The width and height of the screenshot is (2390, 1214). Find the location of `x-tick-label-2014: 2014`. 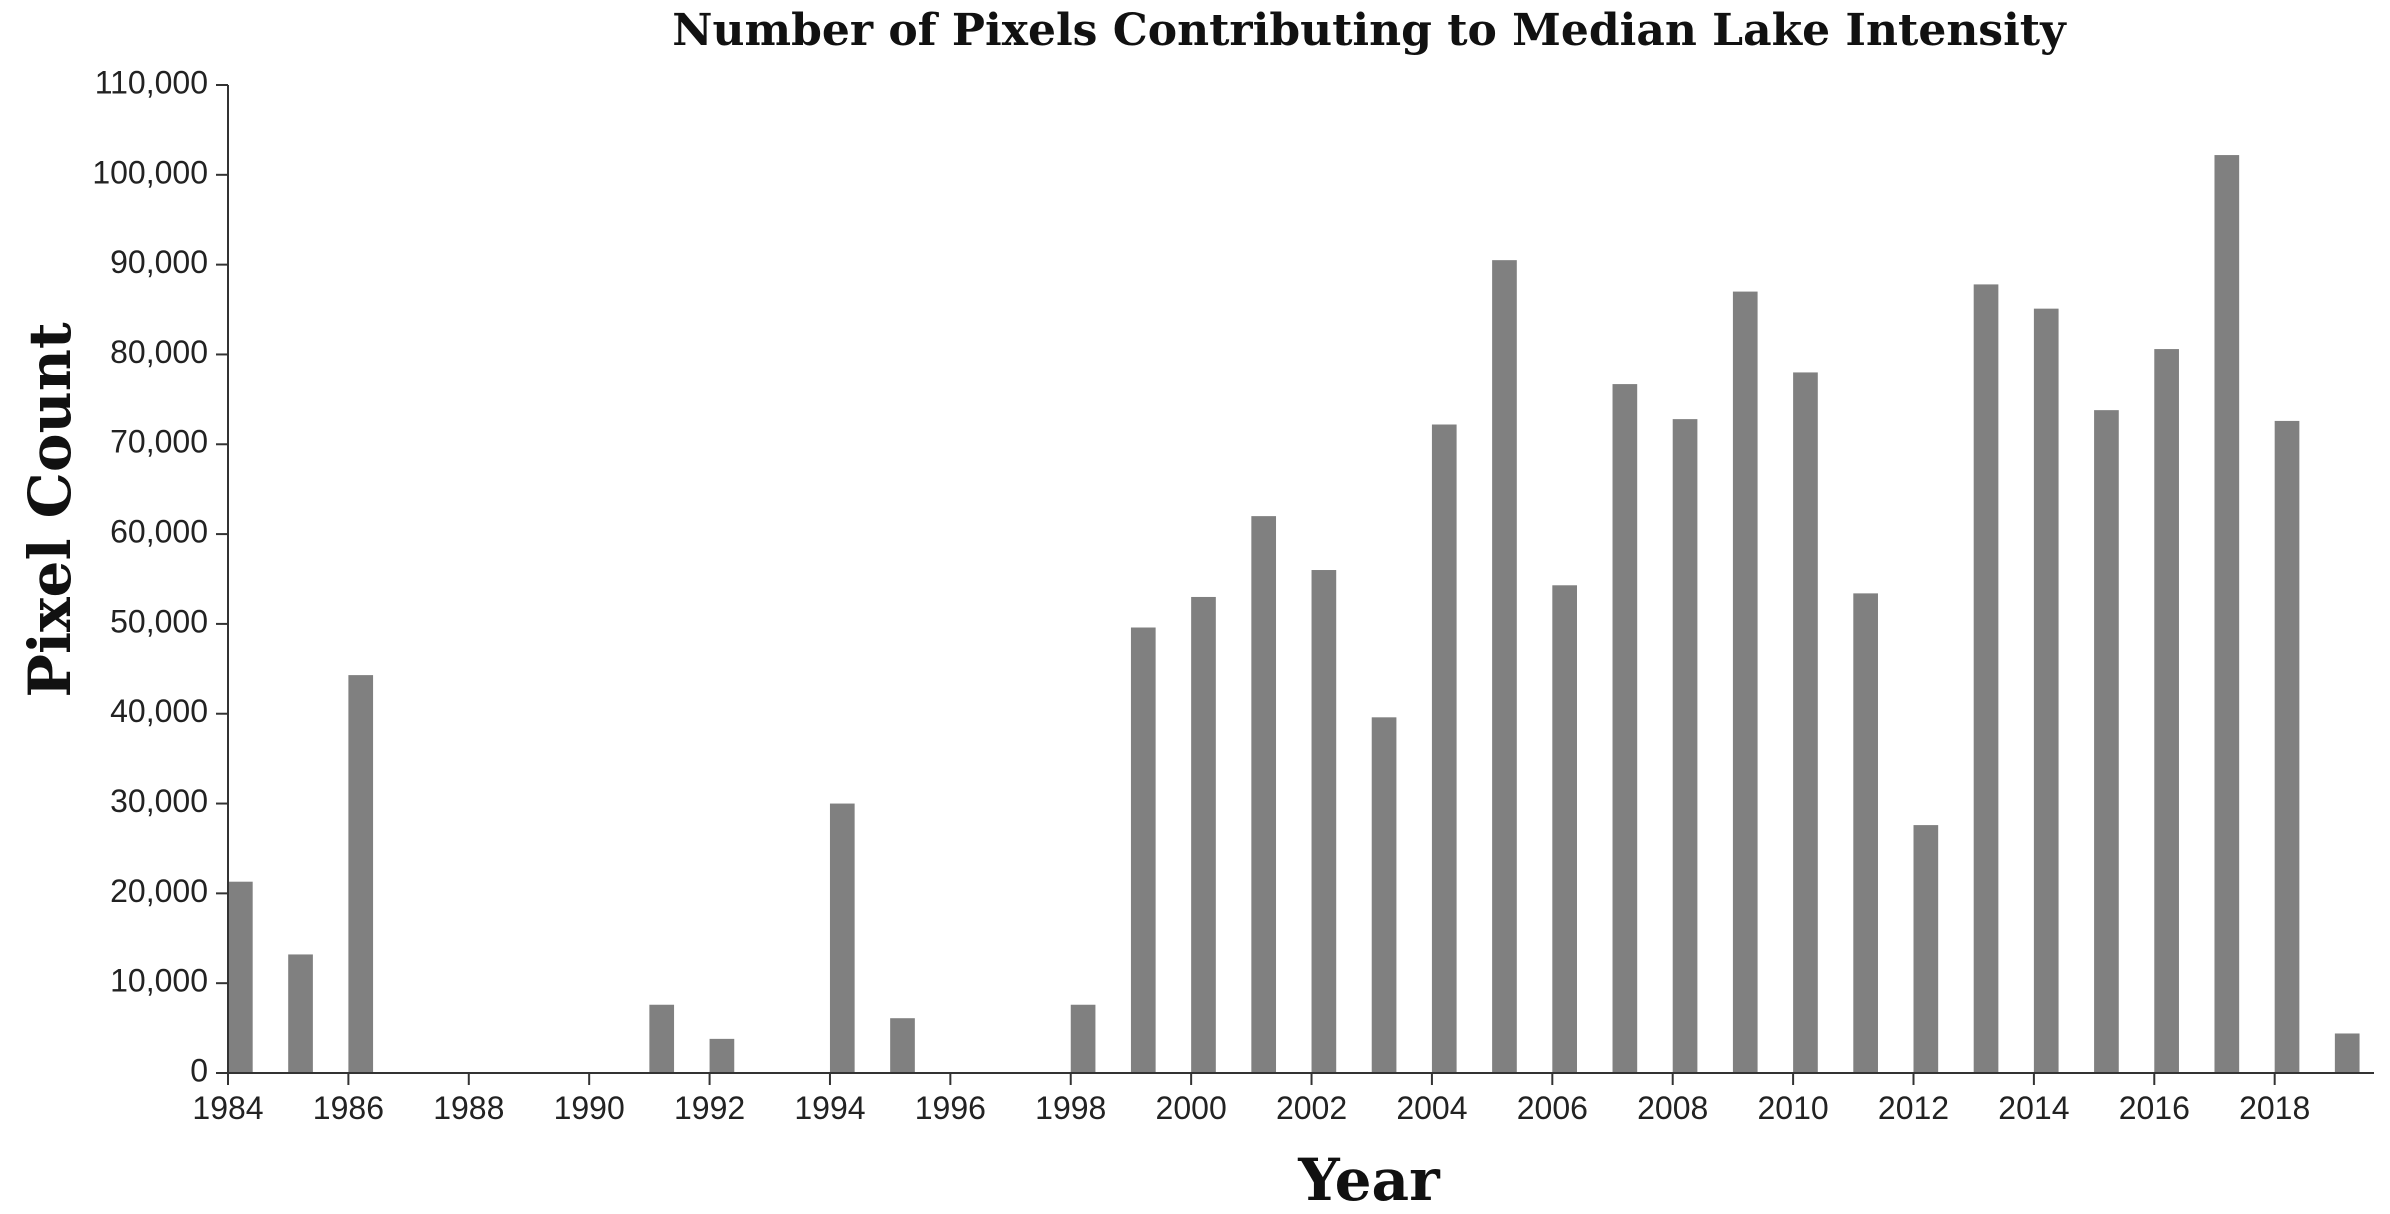

x-tick-label-2014: 2014 is located at coordinates (2033, 1108).